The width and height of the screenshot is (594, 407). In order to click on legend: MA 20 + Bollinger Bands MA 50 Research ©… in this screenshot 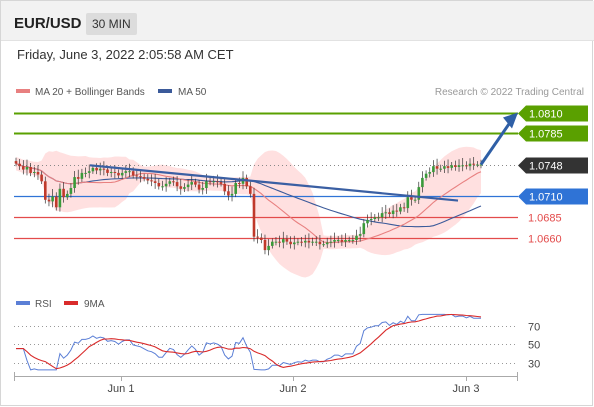, I will do `click(300, 92)`.